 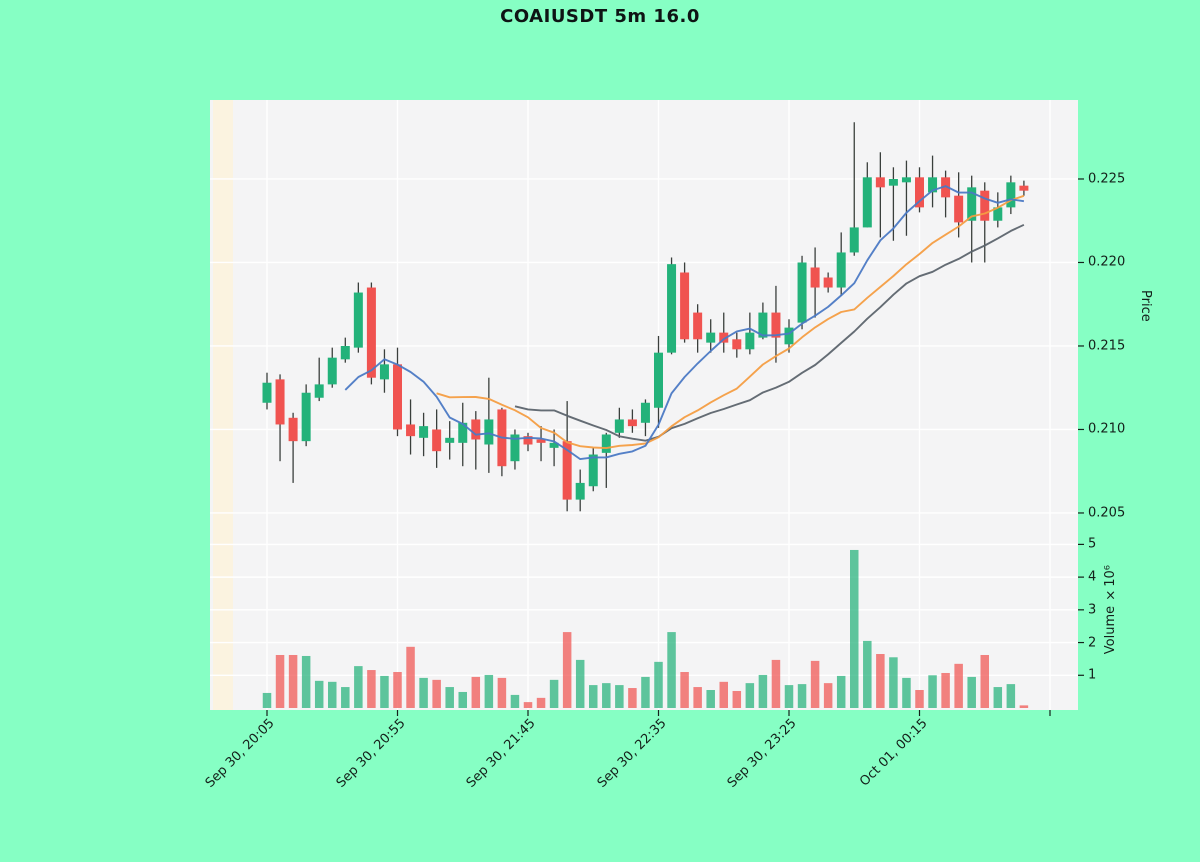 What do you see at coordinates (1145, 306) in the screenshot?
I see `price-axis-label: Price` at bounding box center [1145, 306].